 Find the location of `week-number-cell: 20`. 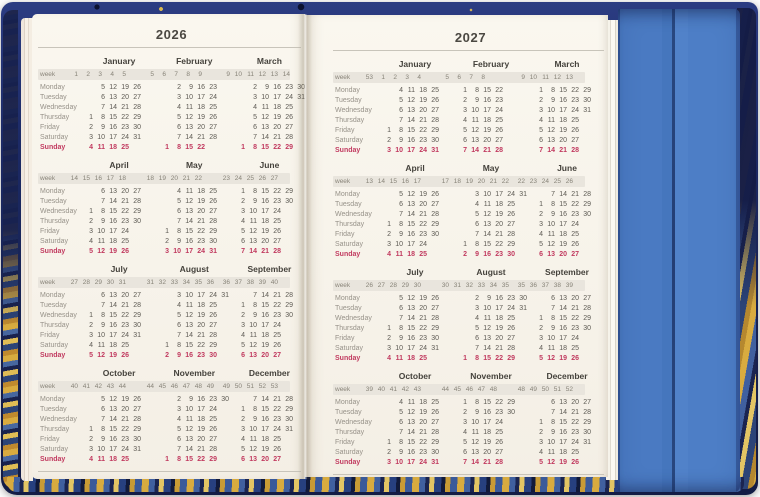

week-number-cell: 20 is located at coordinates (481, 181).